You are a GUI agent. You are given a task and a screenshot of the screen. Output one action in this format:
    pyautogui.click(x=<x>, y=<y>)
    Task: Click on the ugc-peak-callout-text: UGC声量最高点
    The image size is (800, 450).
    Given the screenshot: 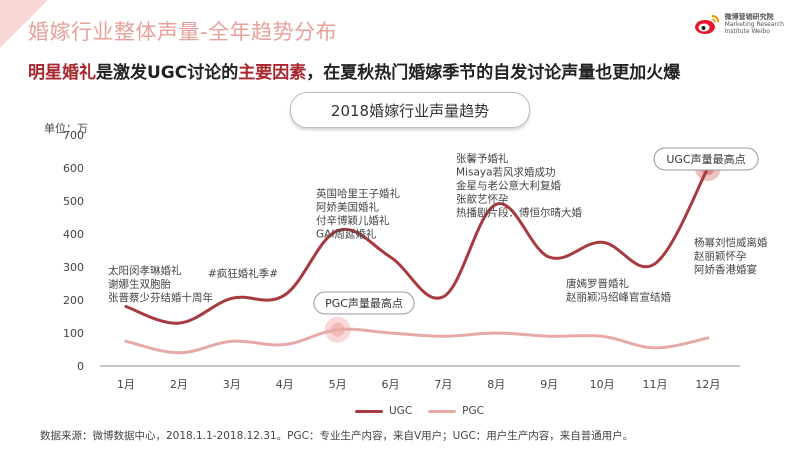 What is the action you would take?
    pyautogui.click(x=705, y=159)
    